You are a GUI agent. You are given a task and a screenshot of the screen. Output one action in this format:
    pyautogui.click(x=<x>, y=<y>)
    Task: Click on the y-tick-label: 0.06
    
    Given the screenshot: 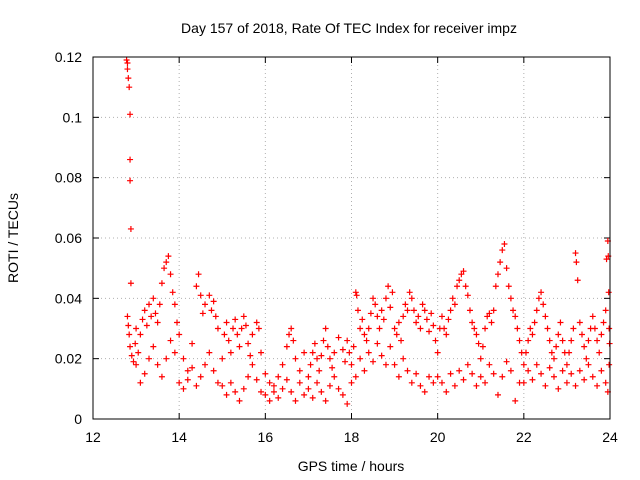 What is the action you would take?
    pyautogui.click(x=68, y=238)
    